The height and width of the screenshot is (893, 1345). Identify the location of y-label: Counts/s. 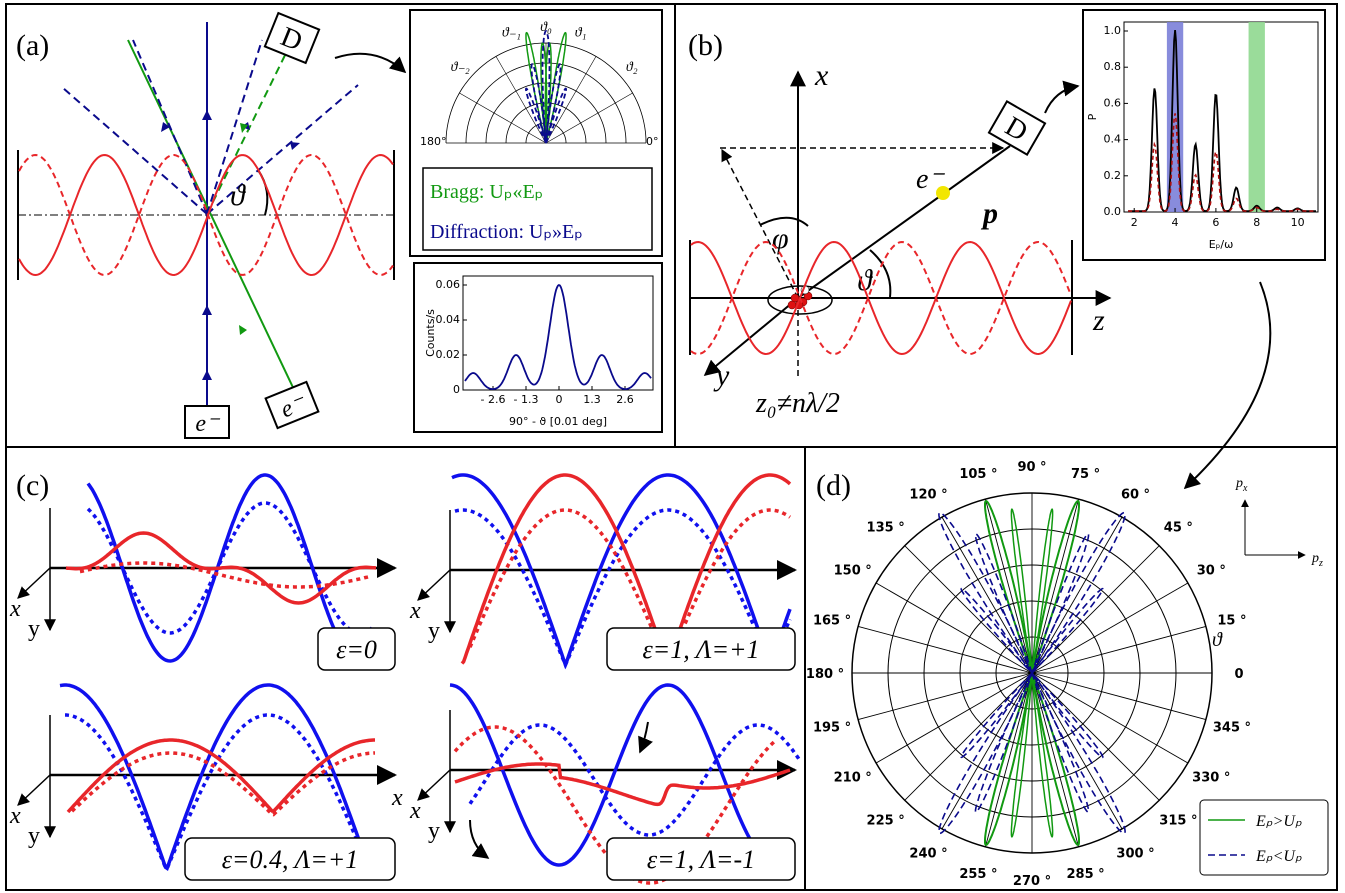
(430, 333).